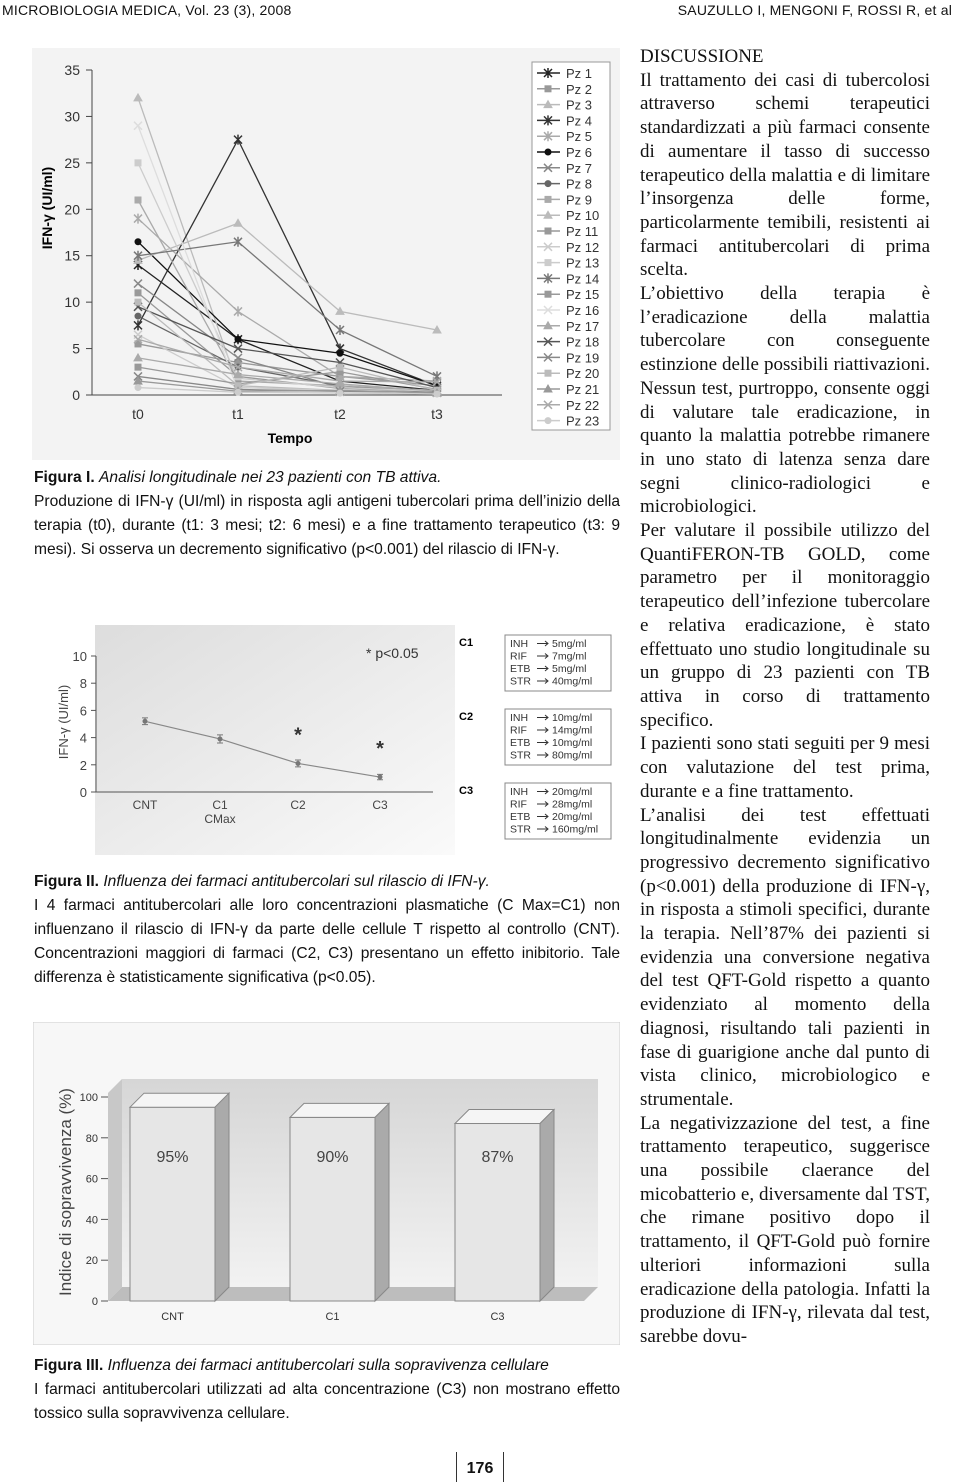 This screenshot has width=960, height=1482. I want to click on x-tick-label: t1, so click(238, 414).